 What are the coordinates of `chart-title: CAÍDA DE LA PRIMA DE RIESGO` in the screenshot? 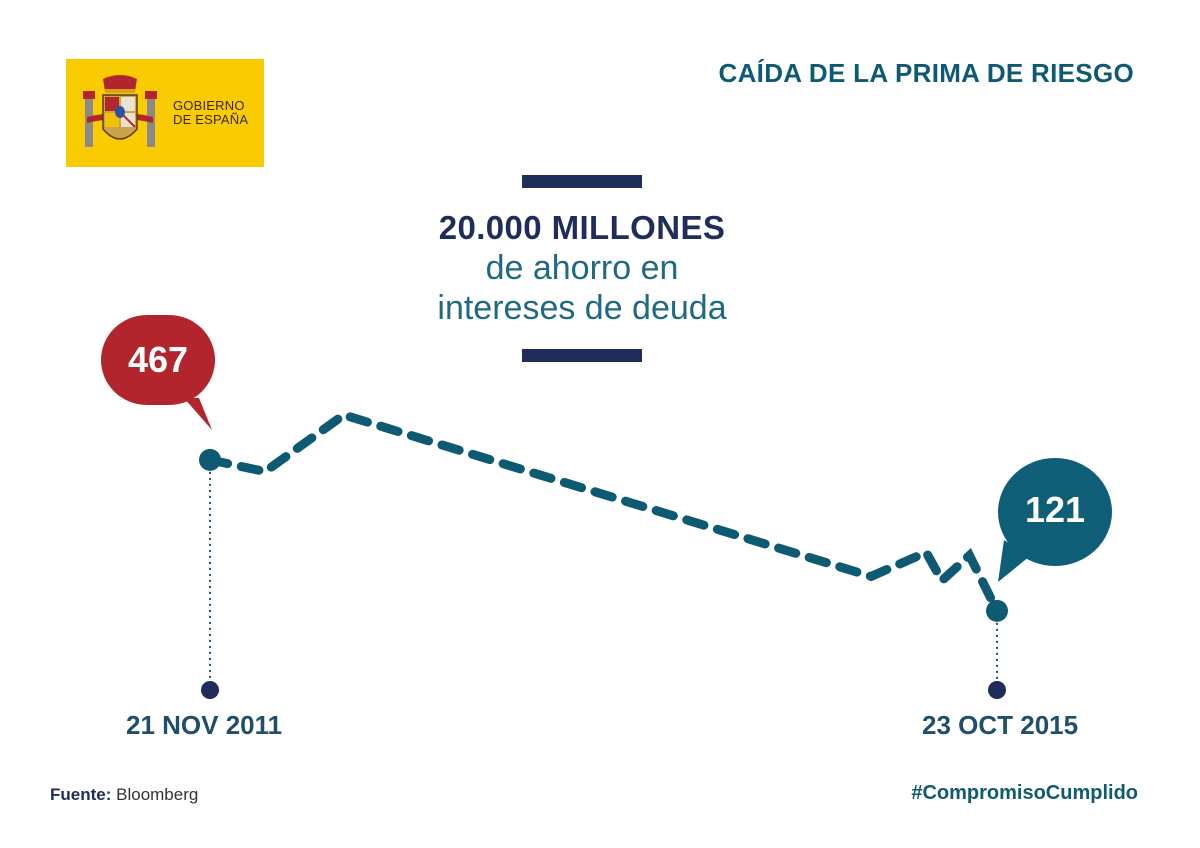 It's located at (926, 73).